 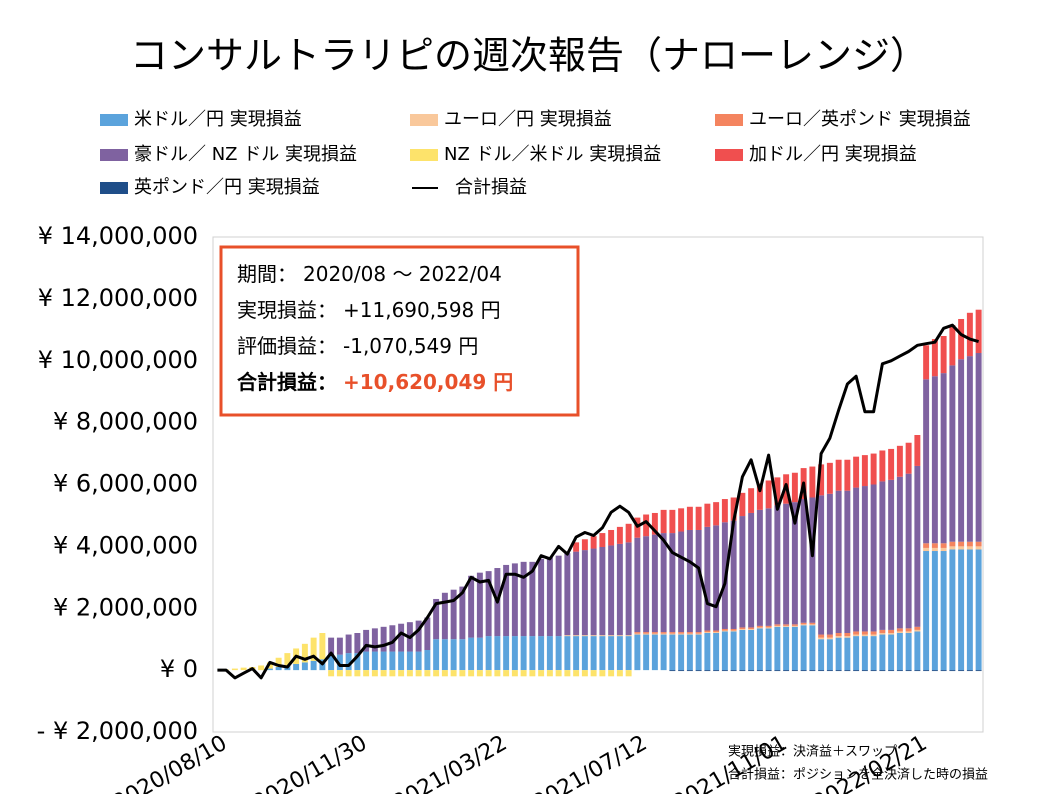 I want to click on y-tick-label: ¥ 10,000,000, so click(x=118, y=360).